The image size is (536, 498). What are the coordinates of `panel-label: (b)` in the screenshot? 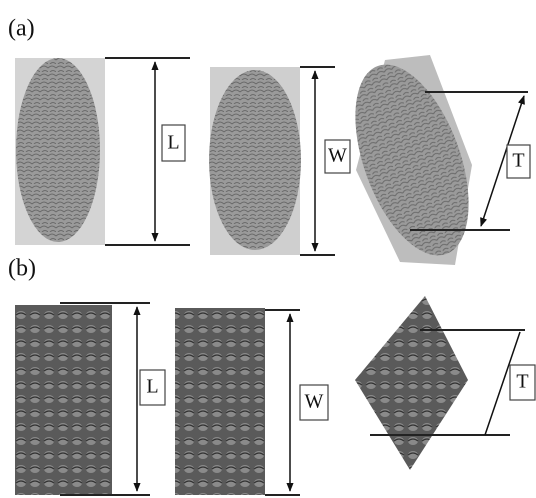 It's located at (22, 269).